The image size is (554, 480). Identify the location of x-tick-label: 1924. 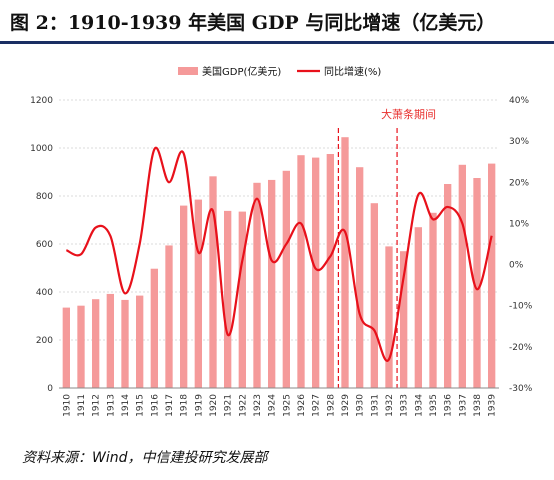
(273, 405).